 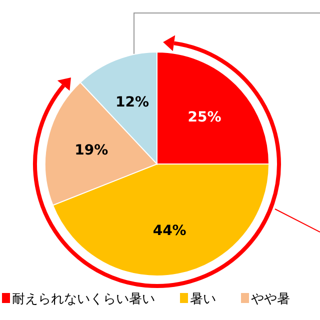 I want to click on data-label: 12%, so click(x=133, y=102).